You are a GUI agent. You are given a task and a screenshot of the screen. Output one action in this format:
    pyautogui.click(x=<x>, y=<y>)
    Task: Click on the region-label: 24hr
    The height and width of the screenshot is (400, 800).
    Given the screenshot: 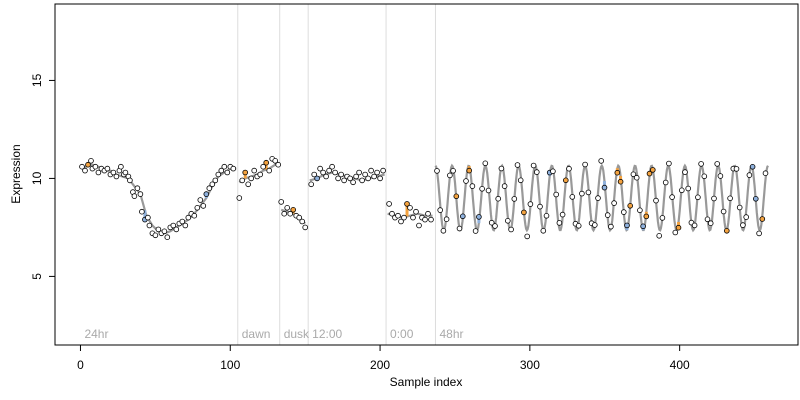 What is the action you would take?
    pyautogui.click(x=96, y=334)
    